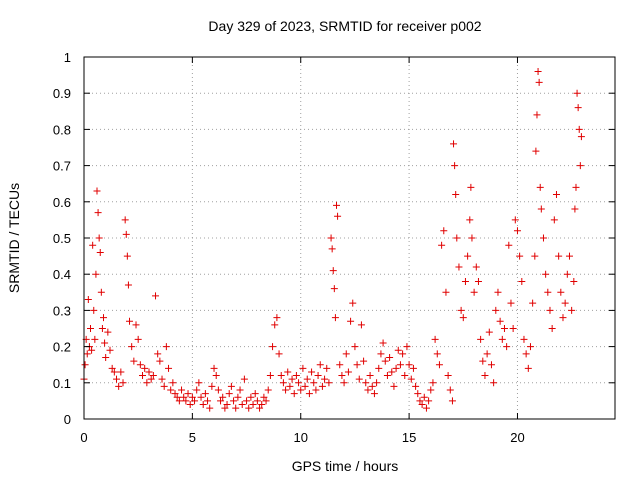  What do you see at coordinates (517, 437) in the screenshot?
I see `x-tick-label: 20` at bounding box center [517, 437].